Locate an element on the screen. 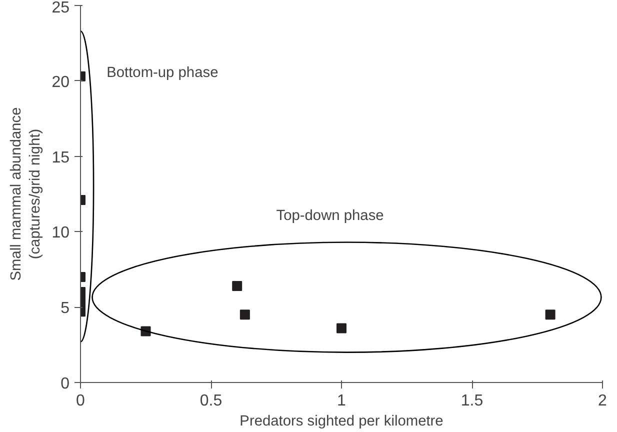 This screenshot has width=617, height=432. annotation: Top-down phase is located at coordinates (330, 216).